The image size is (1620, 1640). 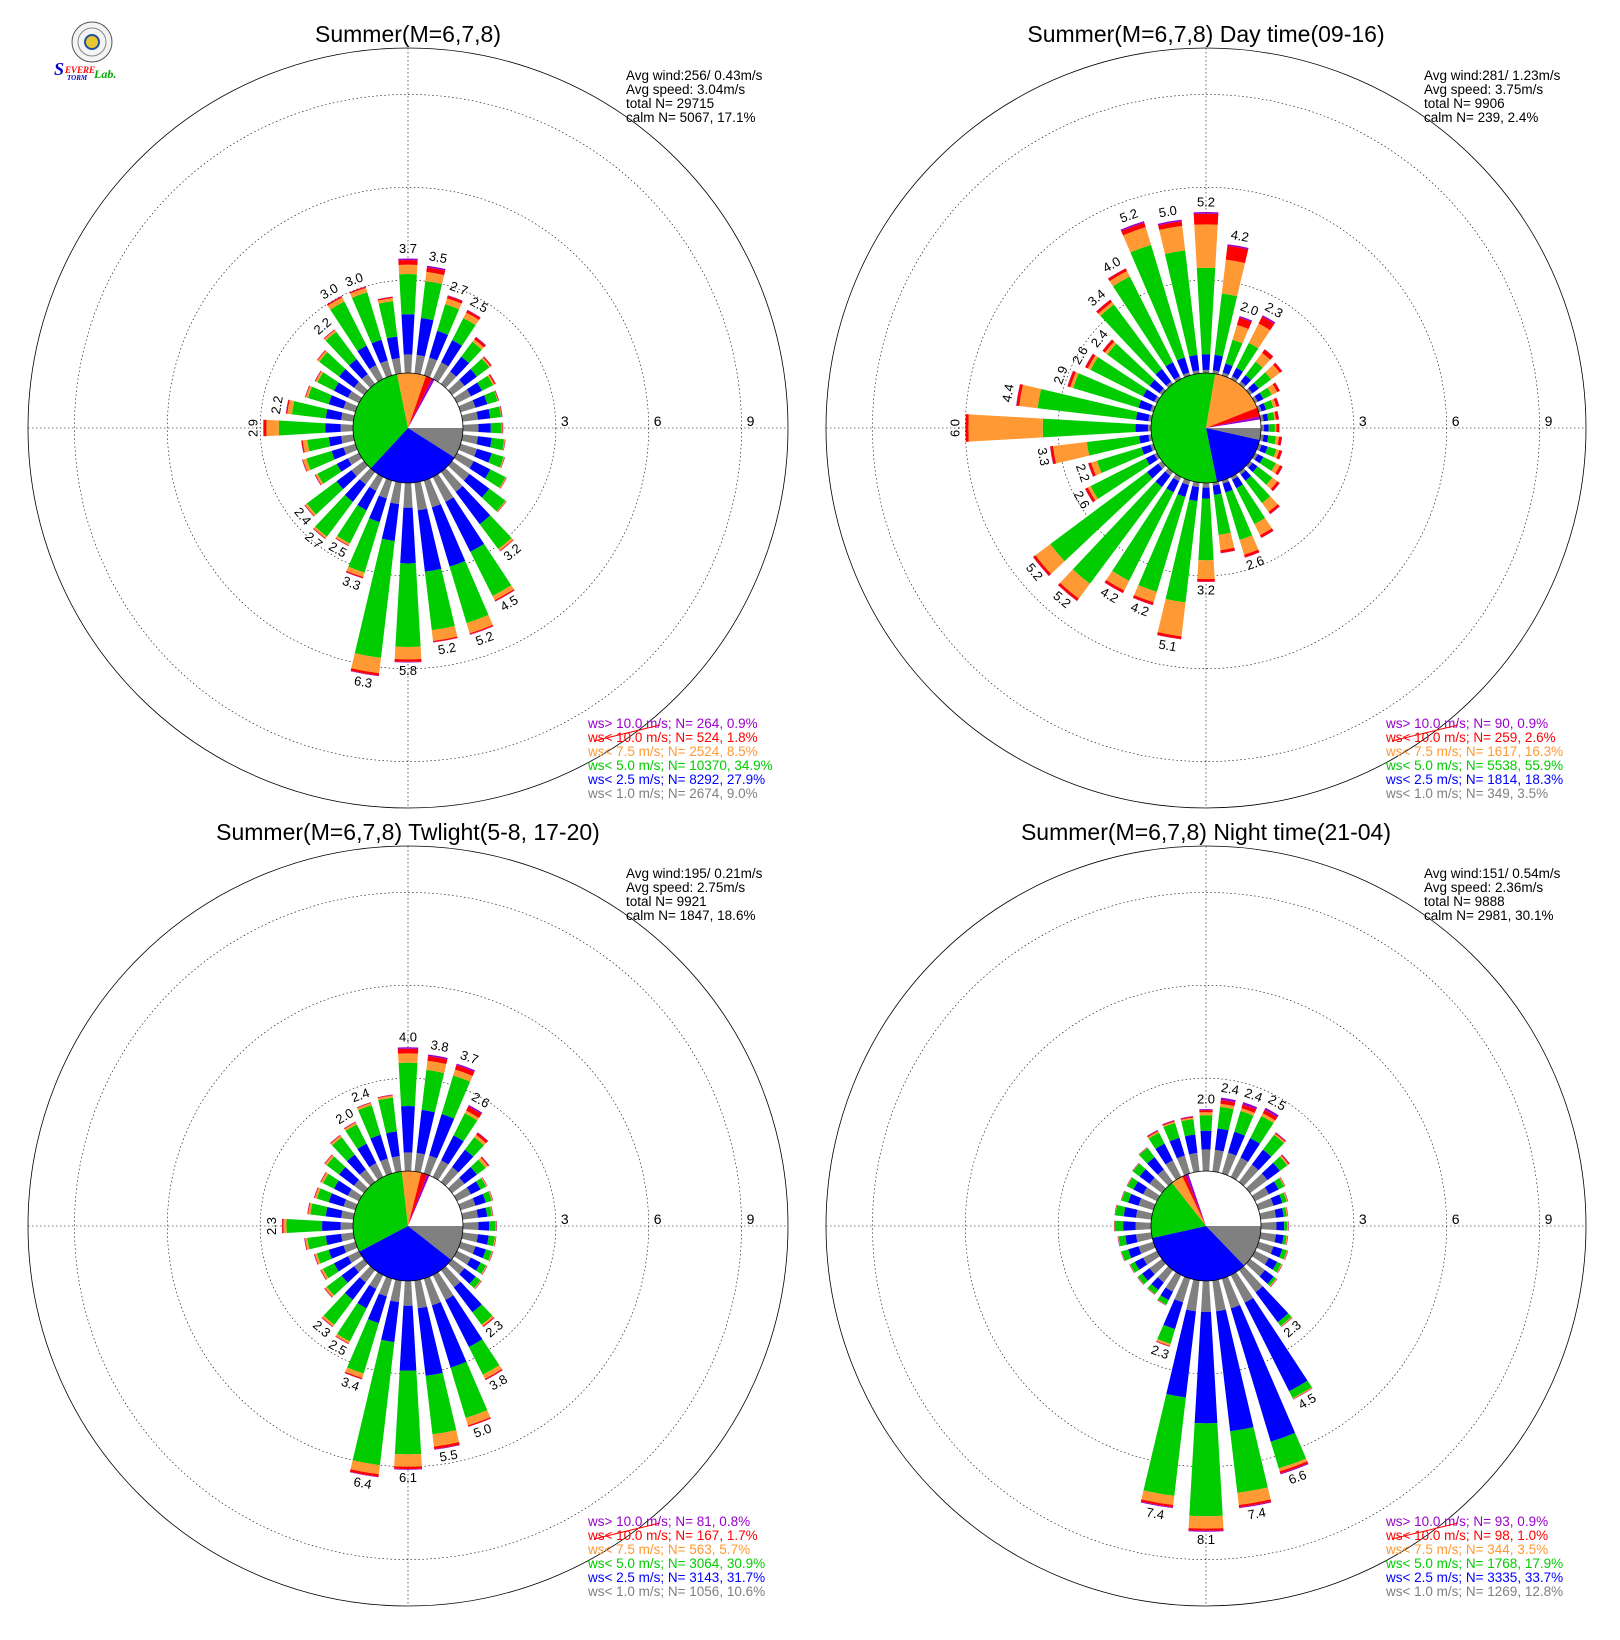 What do you see at coordinates (438, 257) in the screenshot?
I see `bar-value-label: 3.5` at bounding box center [438, 257].